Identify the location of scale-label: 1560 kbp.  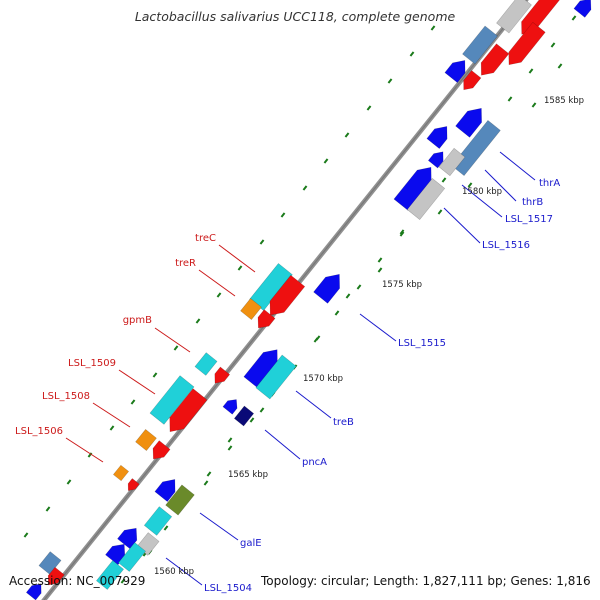
(174, 572).